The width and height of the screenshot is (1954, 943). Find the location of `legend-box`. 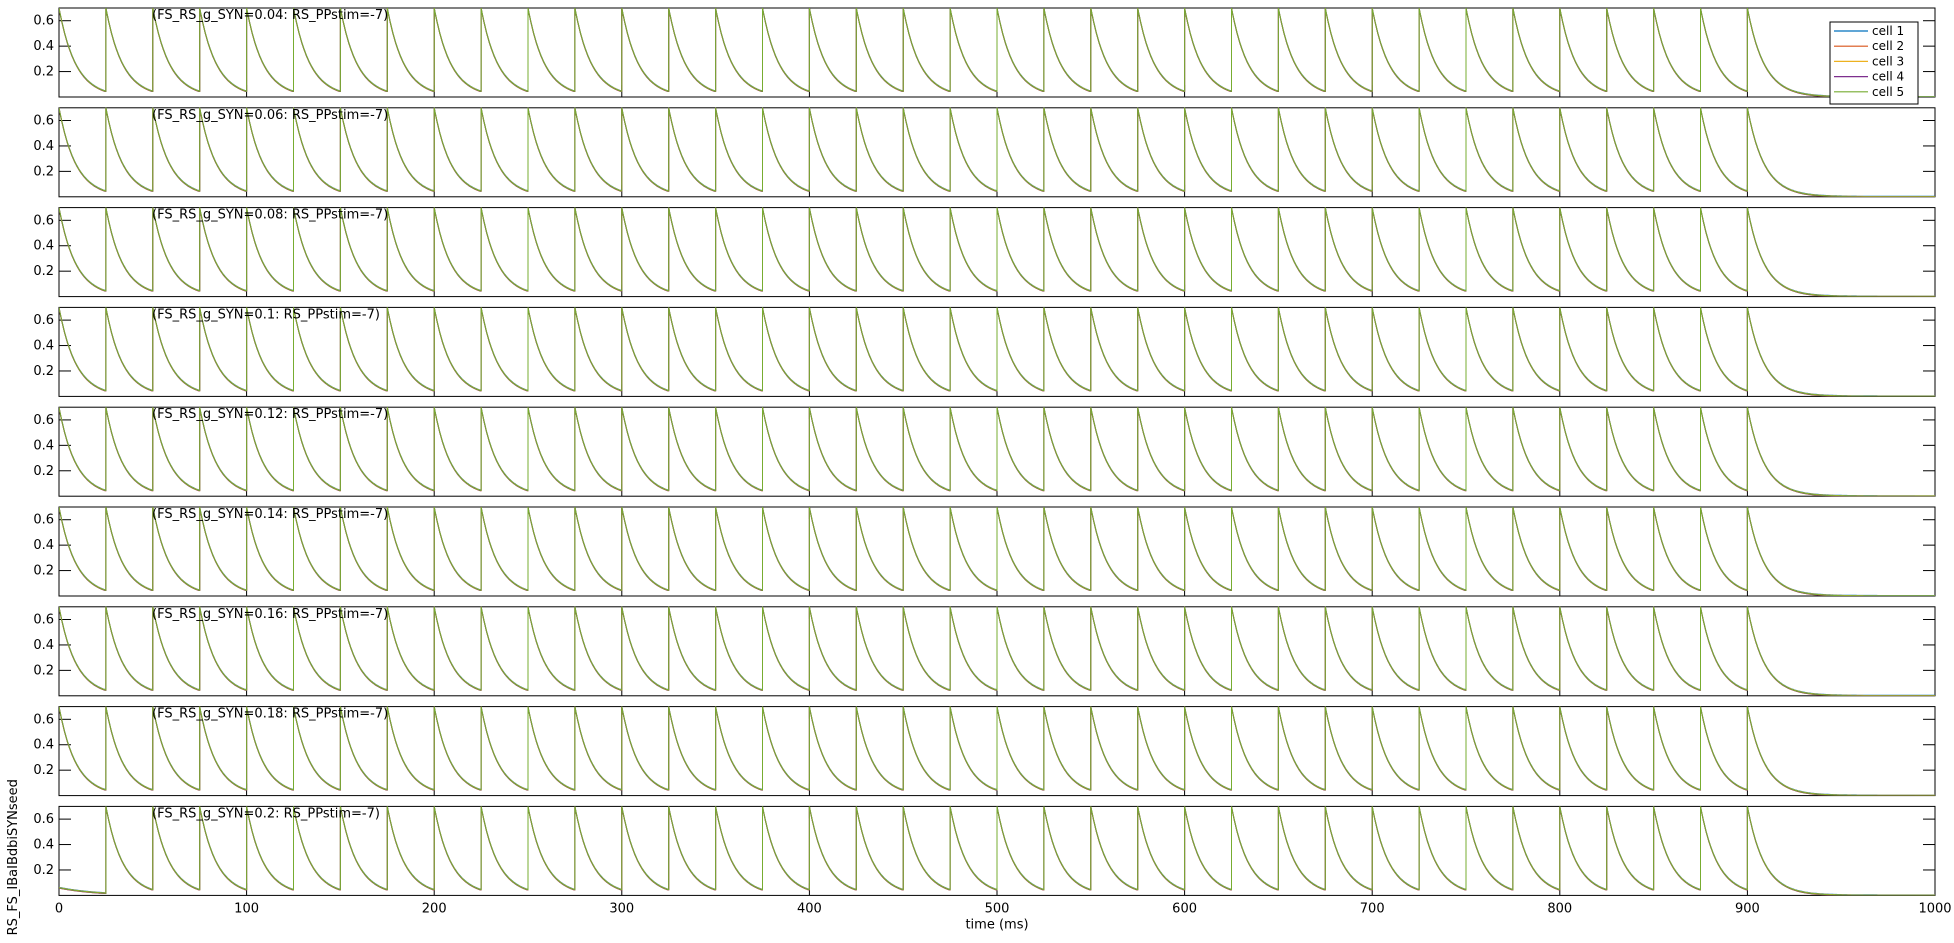

legend-box is located at coordinates (1874, 63).